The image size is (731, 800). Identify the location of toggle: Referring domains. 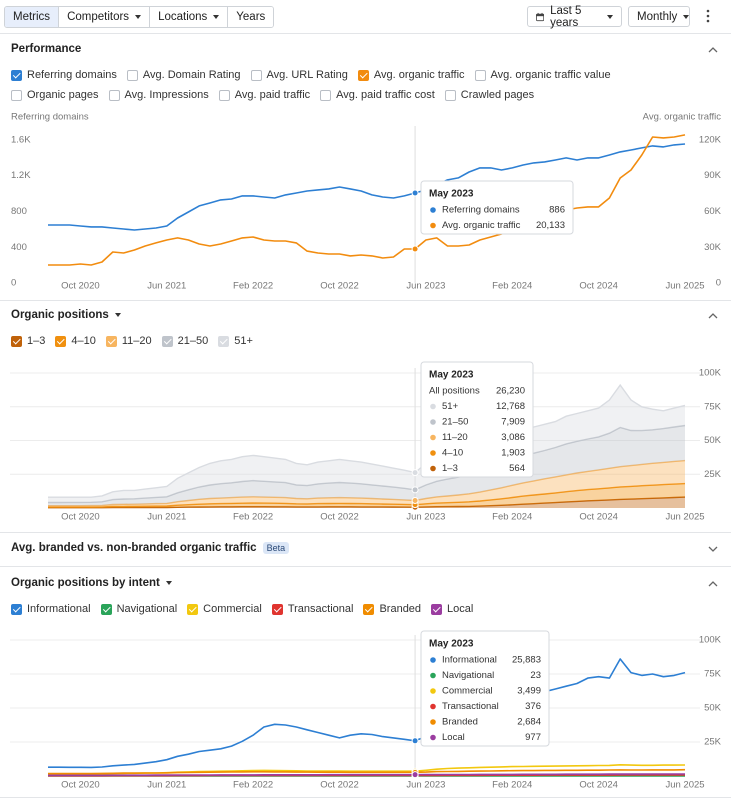
(64, 75).